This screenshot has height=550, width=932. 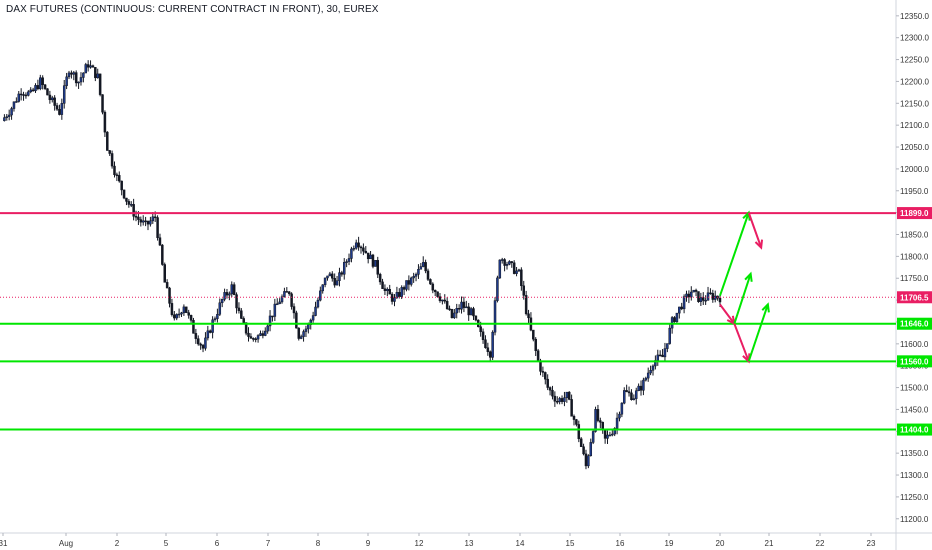 What do you see at coordinates (914, 409) in the screenshot?
I see `price-tick-label: 11450.0` at bounding box center [914, 409].